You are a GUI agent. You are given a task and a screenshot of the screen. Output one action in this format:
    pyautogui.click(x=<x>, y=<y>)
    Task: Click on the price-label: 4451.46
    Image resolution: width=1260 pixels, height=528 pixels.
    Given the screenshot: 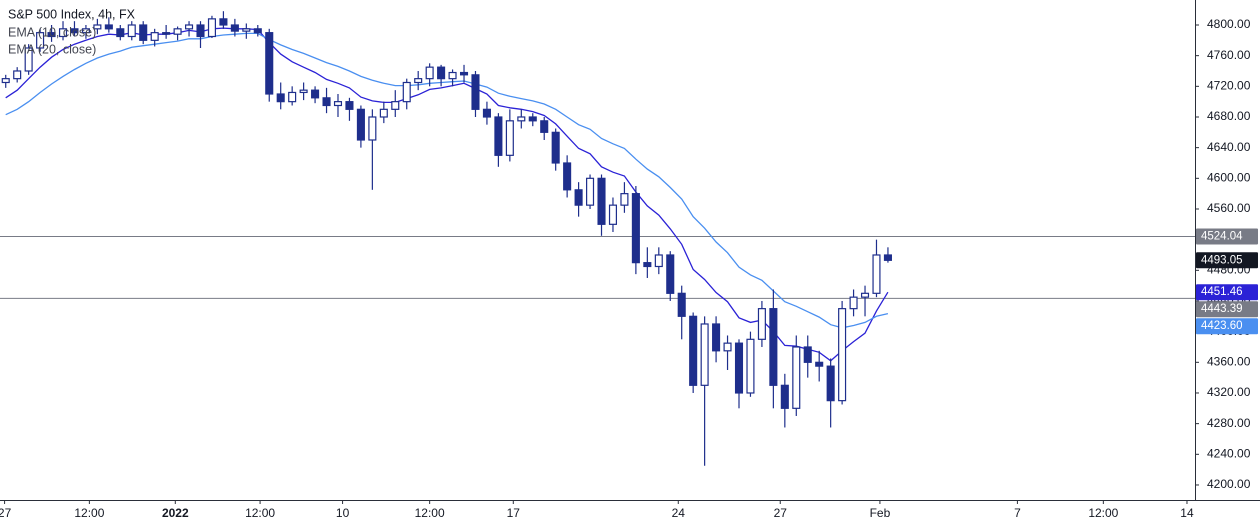 What is the action you would take?
    pyautogui.click(x=1222, y=292)
    